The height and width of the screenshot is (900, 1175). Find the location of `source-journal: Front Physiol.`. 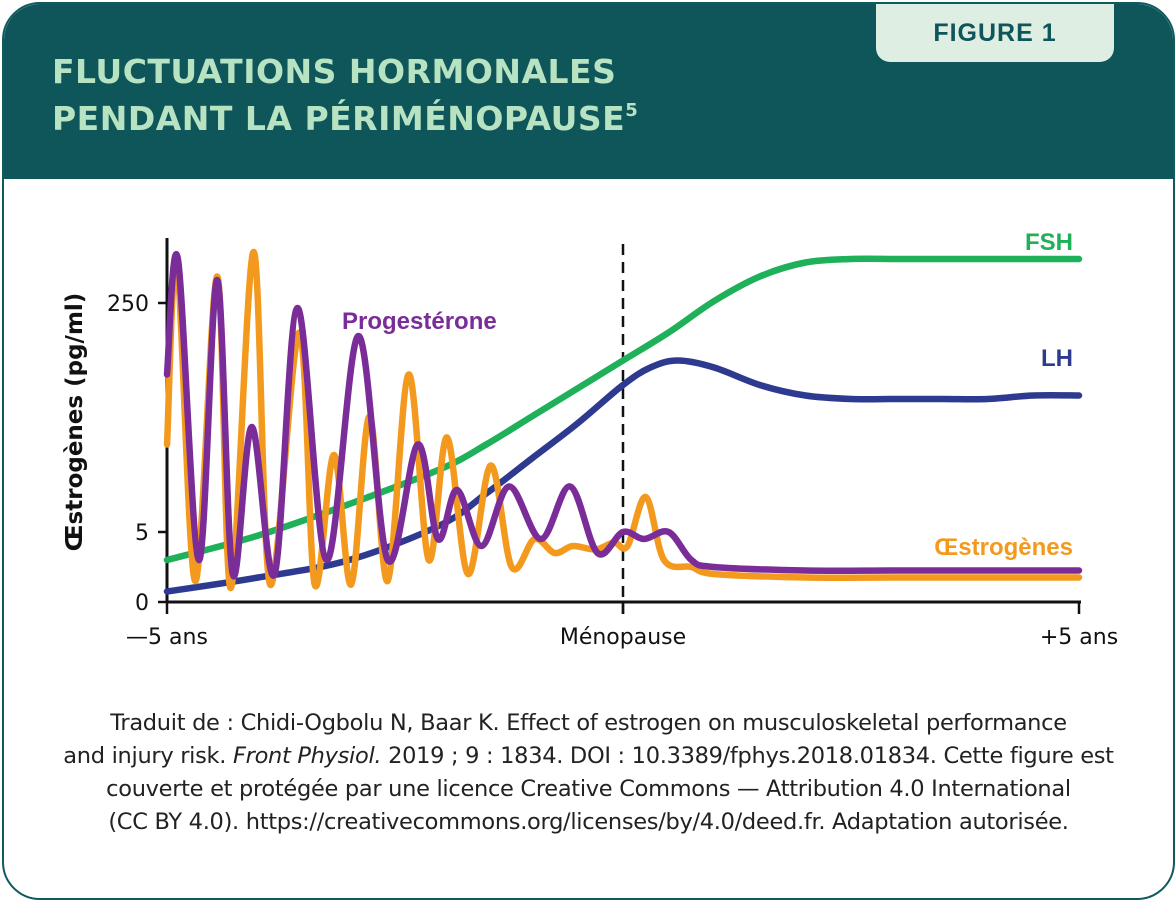

source-journal: Front Physiol. is located at coordinates (307, 756).